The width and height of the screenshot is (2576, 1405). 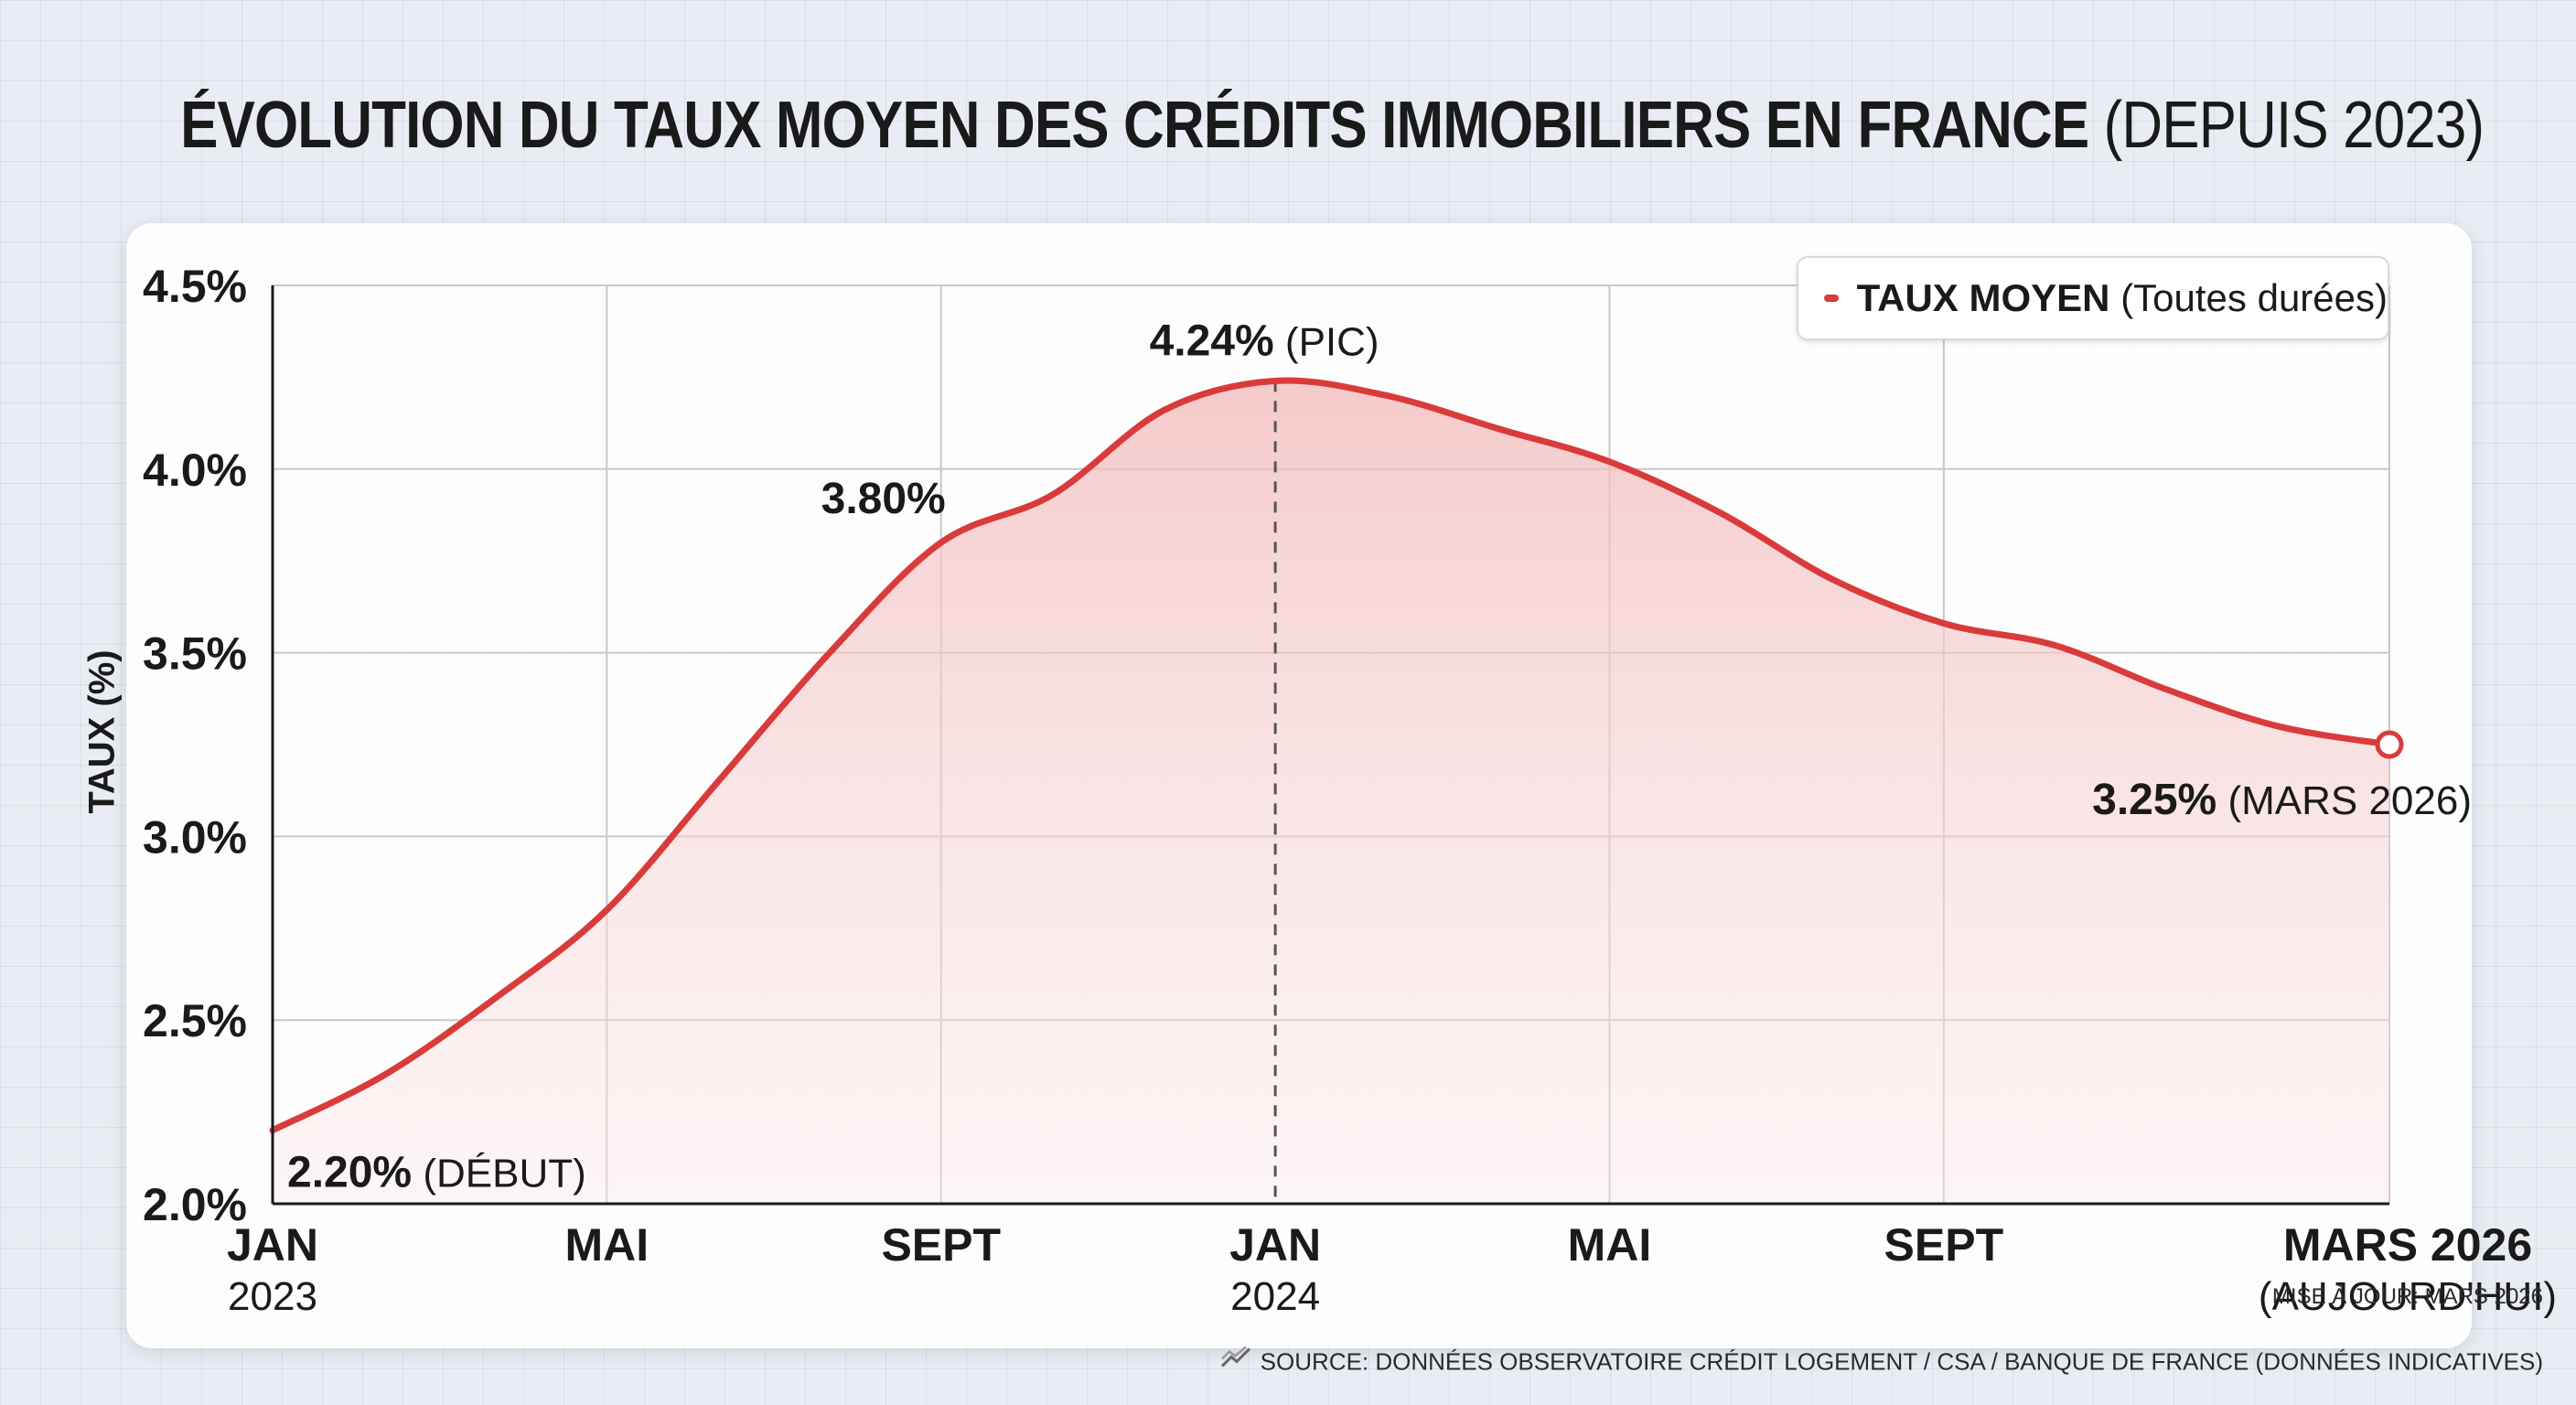 I want to click on y-tick-label: 4.5%, so click(x=195, y=286).